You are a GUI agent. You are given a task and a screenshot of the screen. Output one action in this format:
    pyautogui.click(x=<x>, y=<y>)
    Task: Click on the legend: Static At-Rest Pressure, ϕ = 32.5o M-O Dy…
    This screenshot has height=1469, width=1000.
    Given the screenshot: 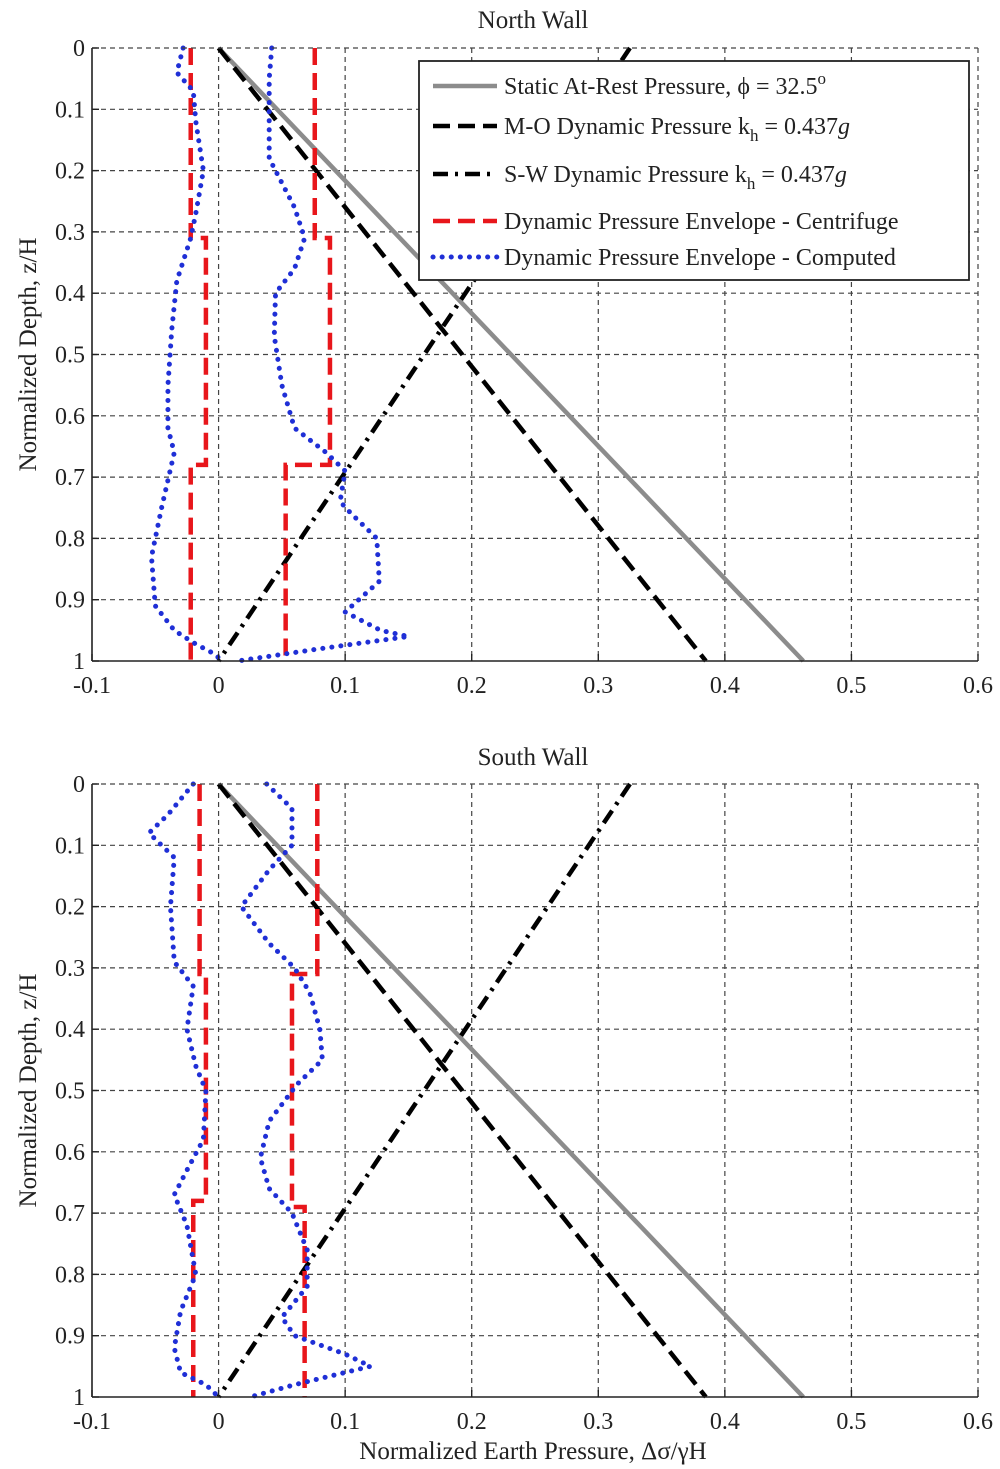 What is the action you would take?
    pyautogui.click(x=694, y=170)
    